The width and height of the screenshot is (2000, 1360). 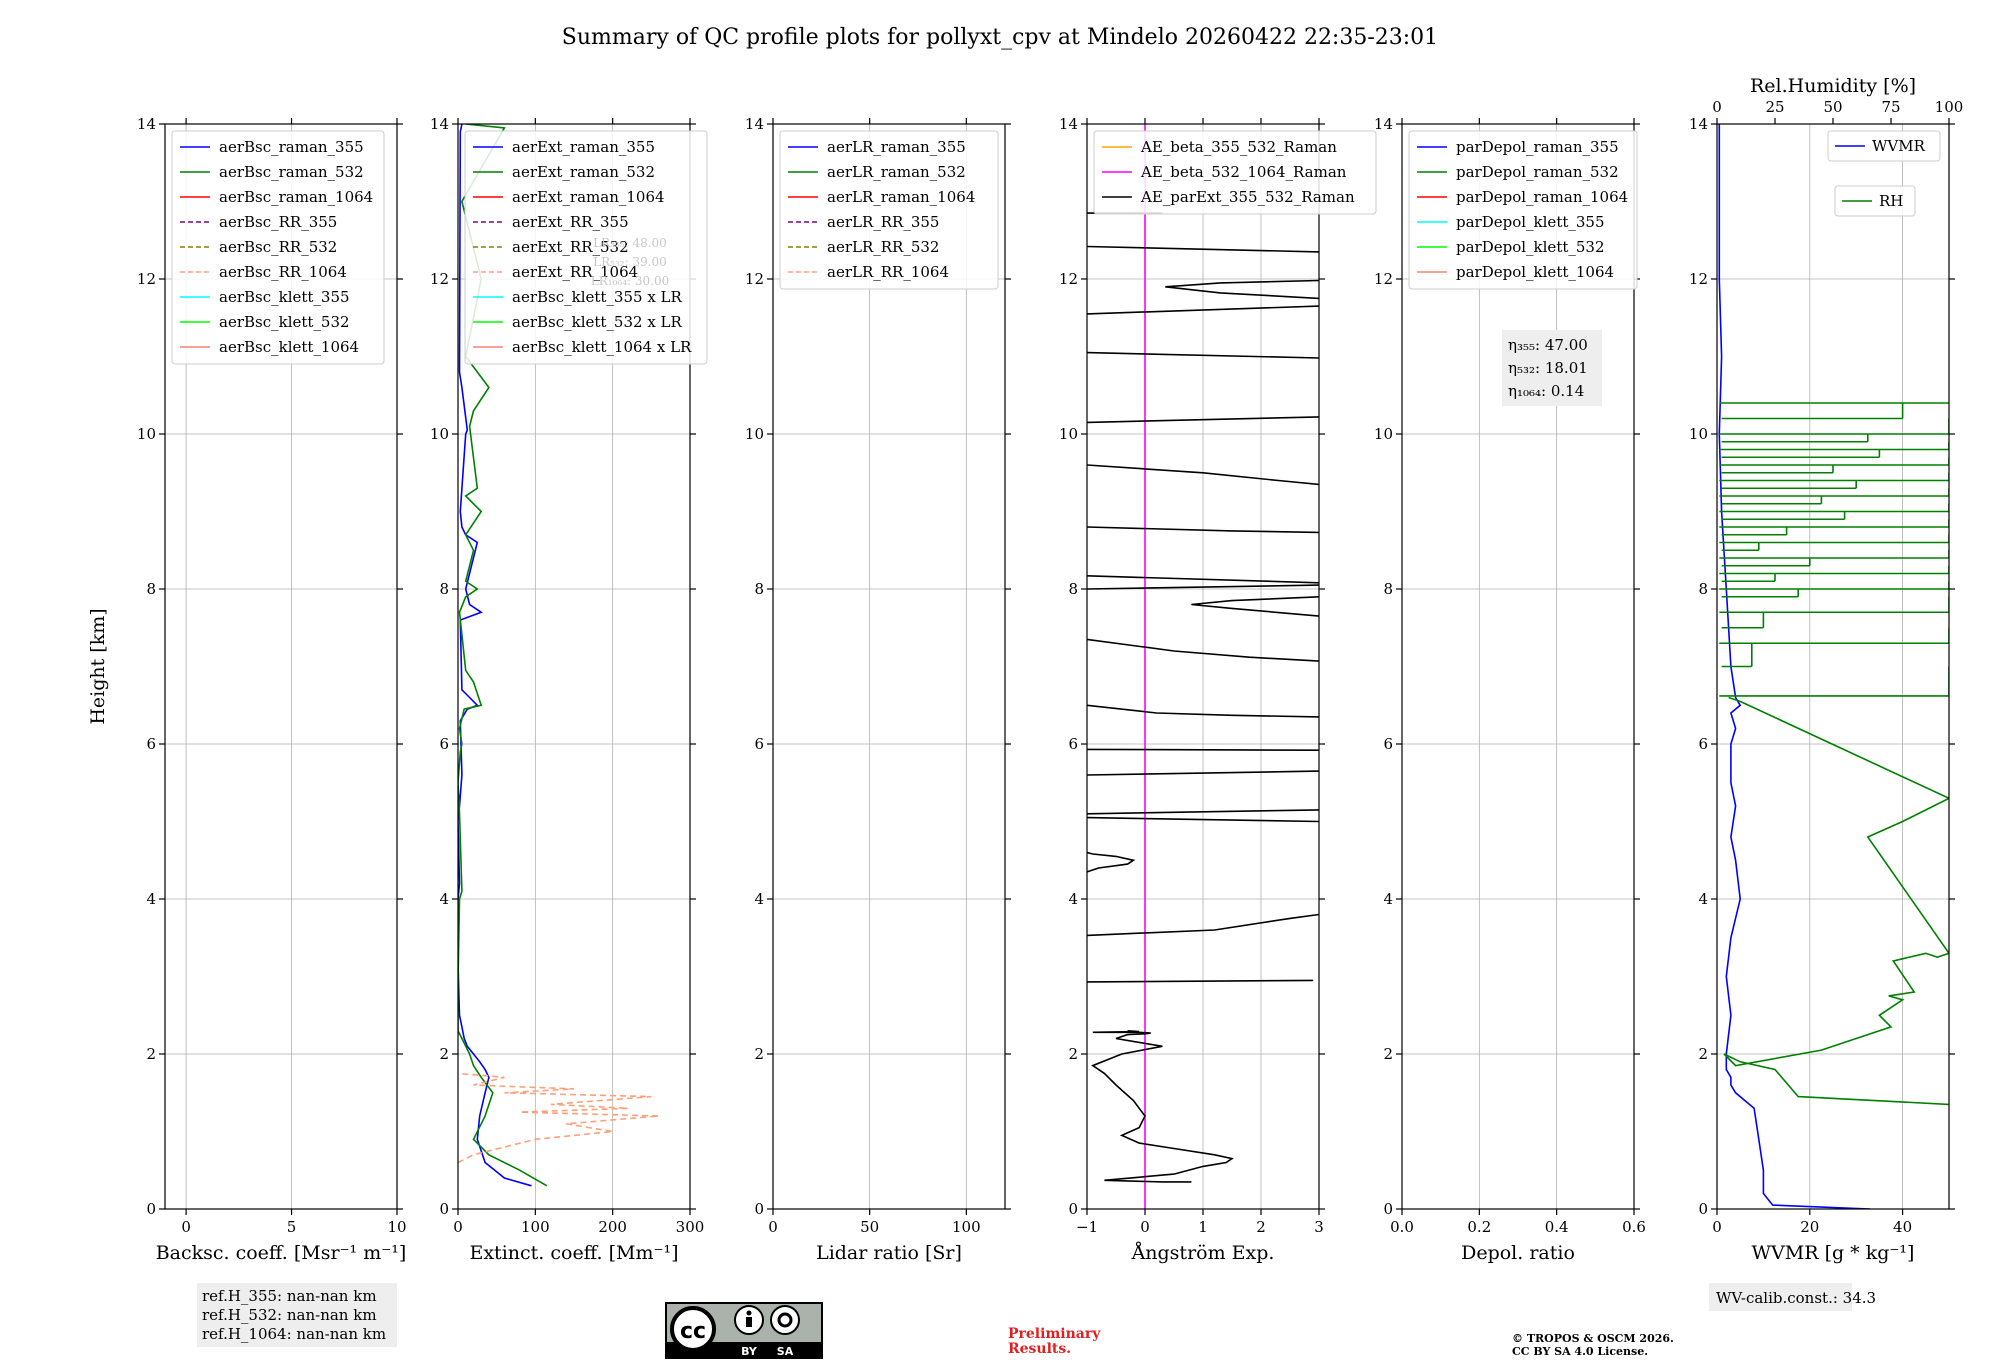 I want to click on eta-value: η₅₃₂: 18.01, so click(x=1548, y=368).